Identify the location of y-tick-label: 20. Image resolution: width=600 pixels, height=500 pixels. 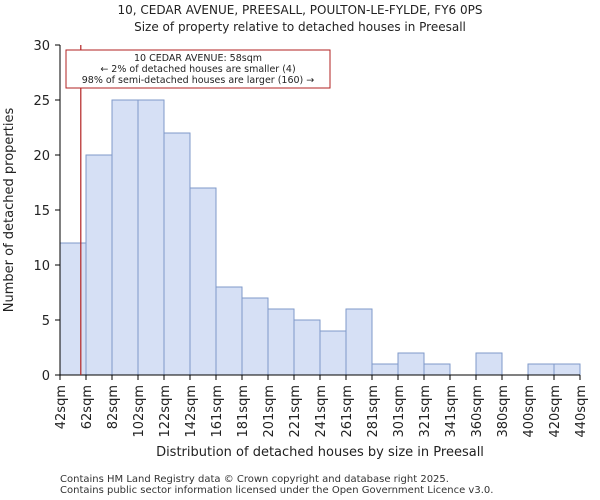
(41, 156).